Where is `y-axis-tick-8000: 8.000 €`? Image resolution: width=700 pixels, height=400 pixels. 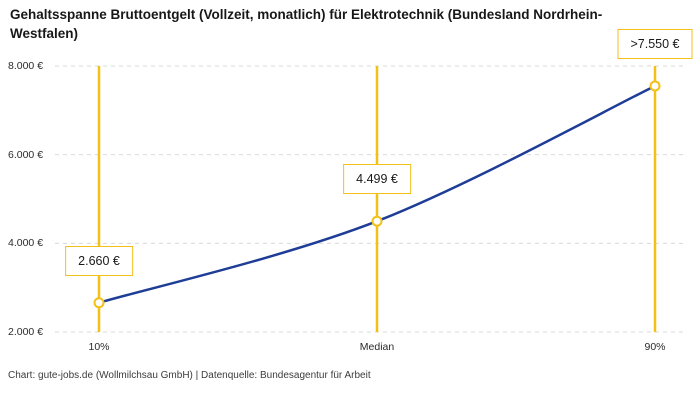 y-axis-tick-8000: 8.000 € is located at coordinates (26, 66).